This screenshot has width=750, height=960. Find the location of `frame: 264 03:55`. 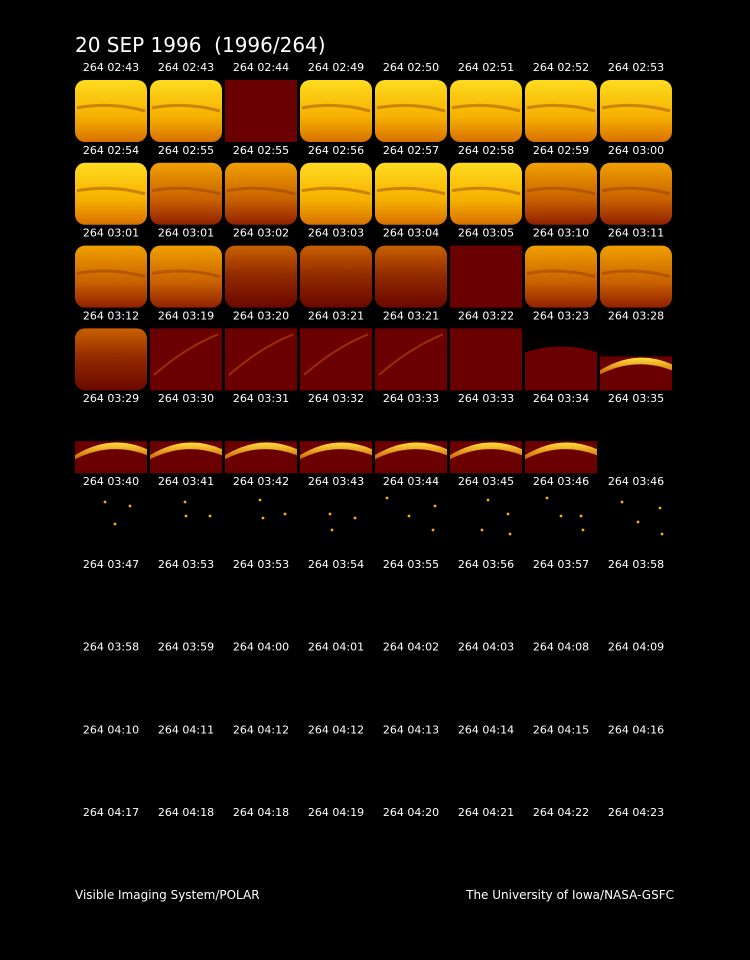

frame: 264 03:55 is located at coordinates (411, 564).